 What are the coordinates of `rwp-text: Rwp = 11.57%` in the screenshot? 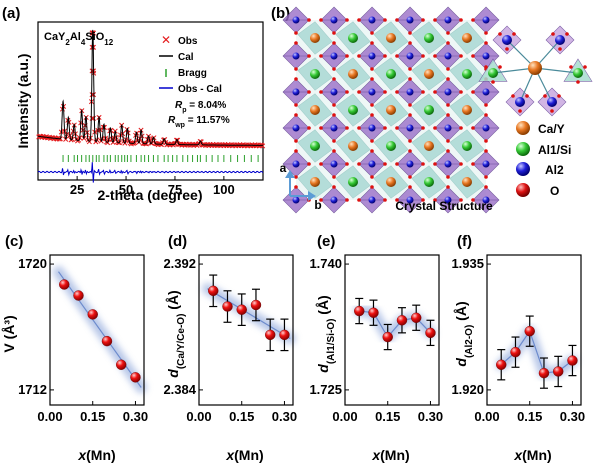 It's located at (199, 122).